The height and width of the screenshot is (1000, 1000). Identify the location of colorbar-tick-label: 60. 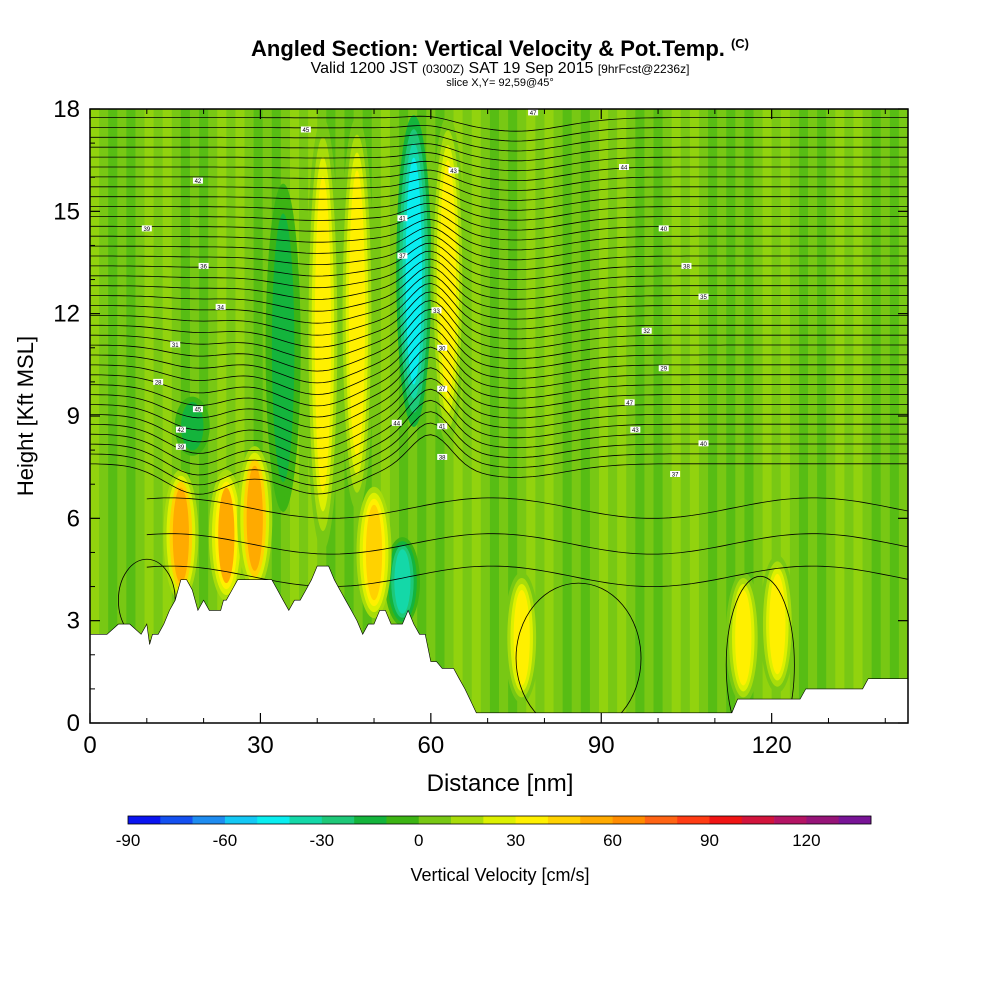
(612, 840).